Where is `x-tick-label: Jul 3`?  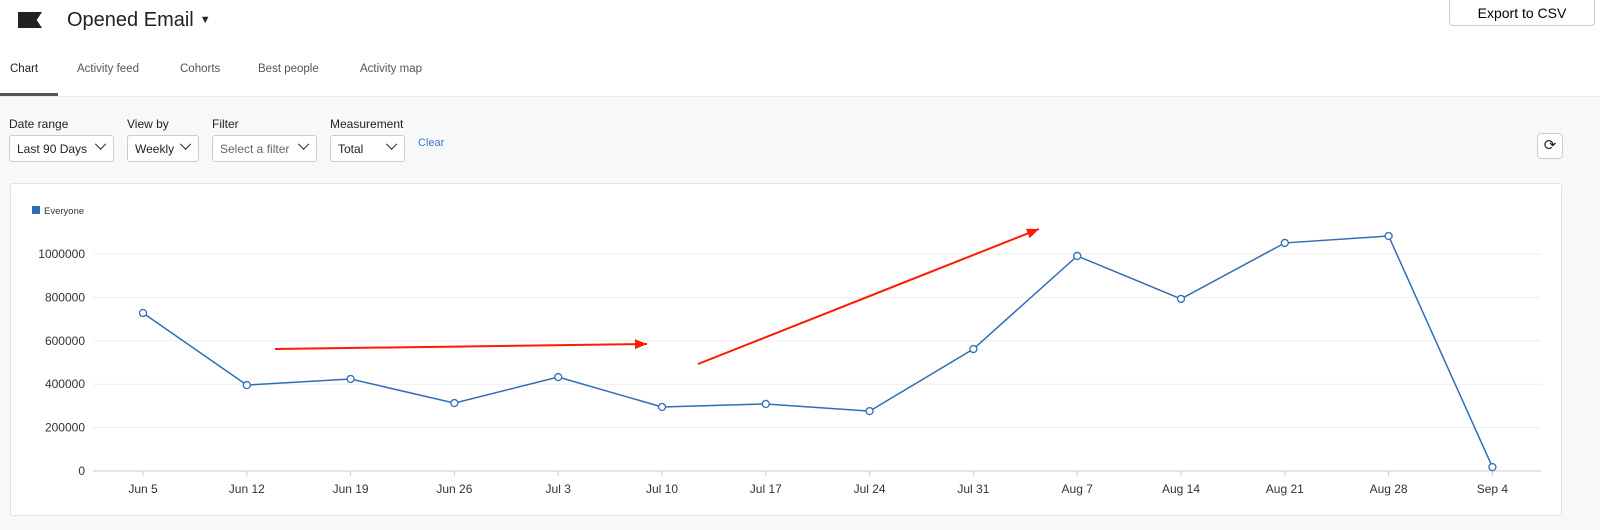
x-tick-label: Jul 3 is located at coordinates (559, 489).